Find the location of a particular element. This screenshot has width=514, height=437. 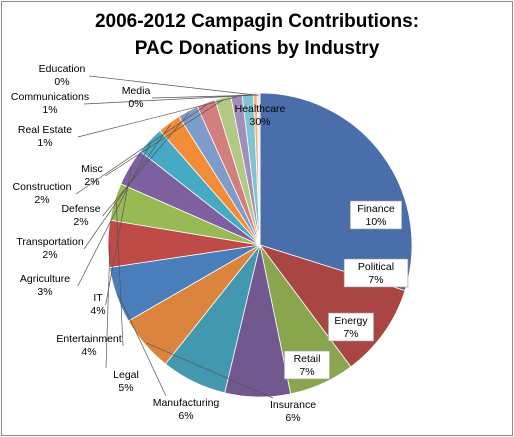

slice-label-communications: Communications 1% is located at coordinates (129, 103).